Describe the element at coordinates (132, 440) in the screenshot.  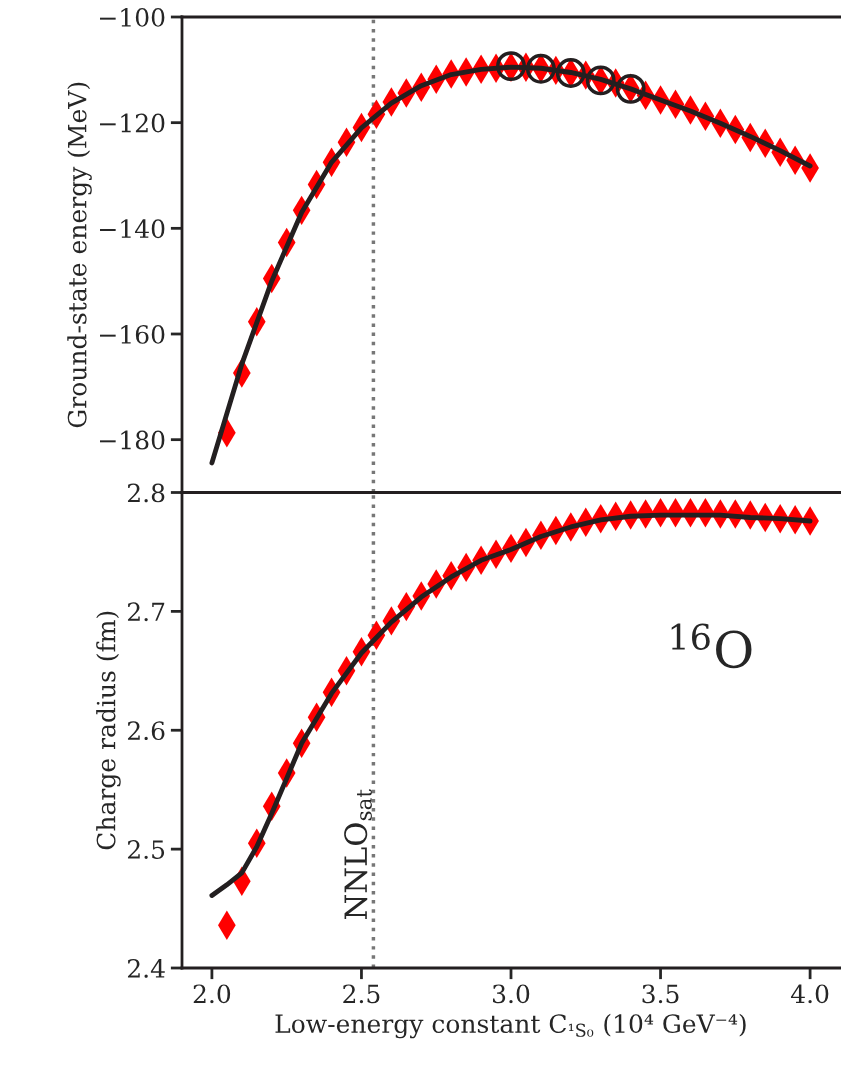
I see `y-tick-label: −180` at that location.